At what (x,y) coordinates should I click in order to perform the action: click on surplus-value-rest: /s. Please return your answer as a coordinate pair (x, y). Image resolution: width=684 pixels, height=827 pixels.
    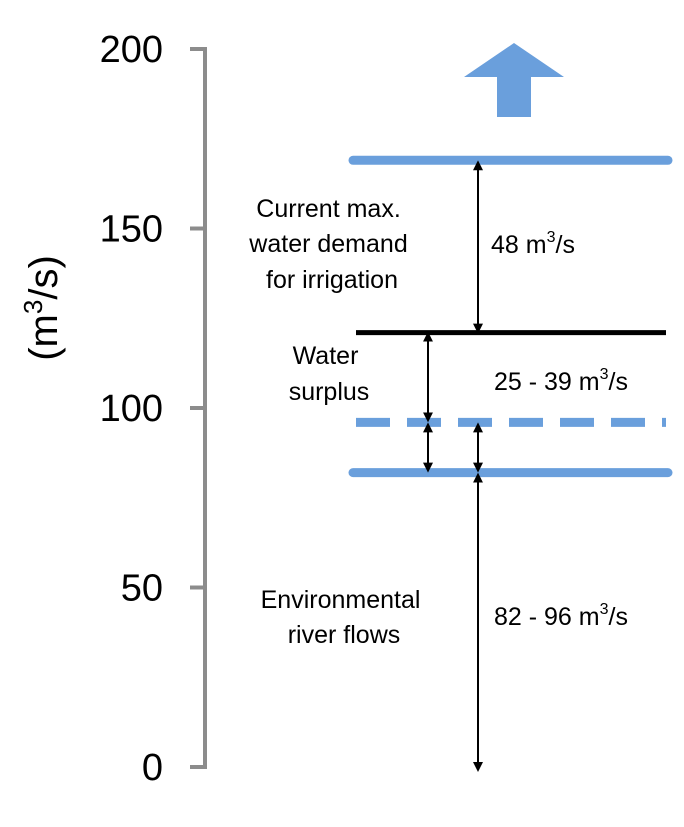
    Looking at the image, I should click on (618, 382).